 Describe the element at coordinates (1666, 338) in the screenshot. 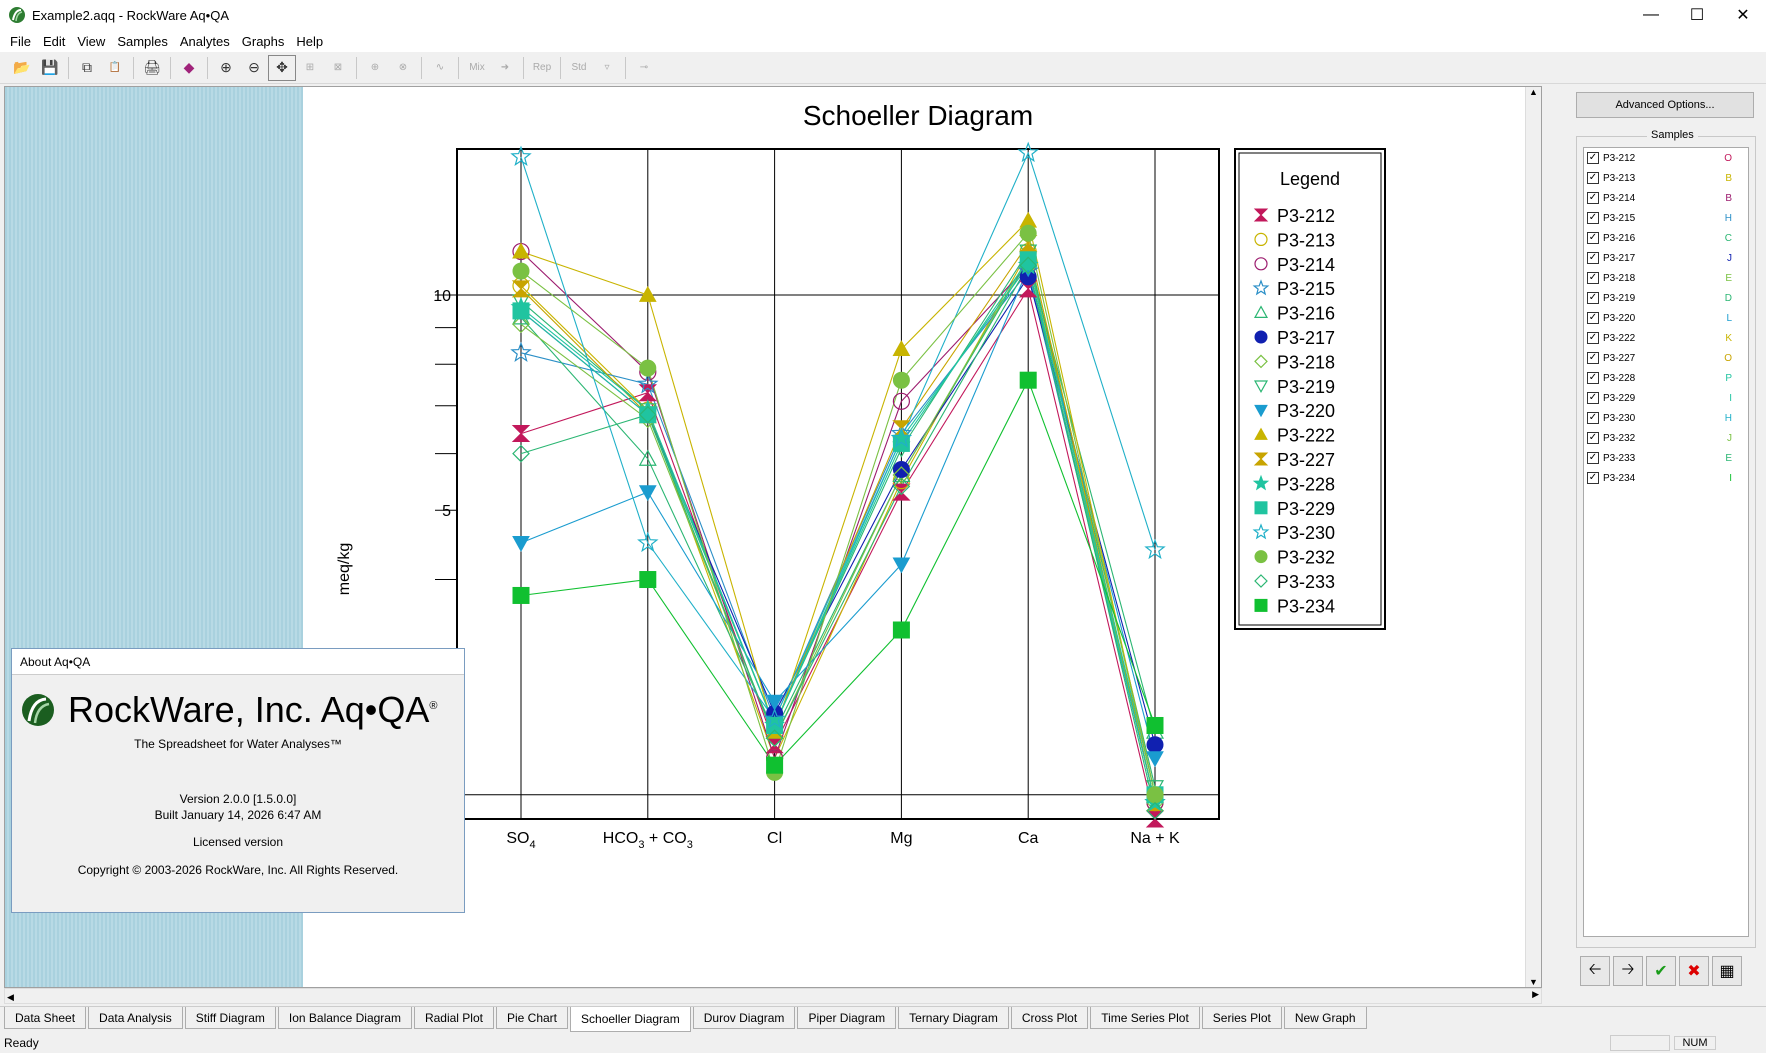

I see `sample-row: ✓ P3-222 K` at that location.